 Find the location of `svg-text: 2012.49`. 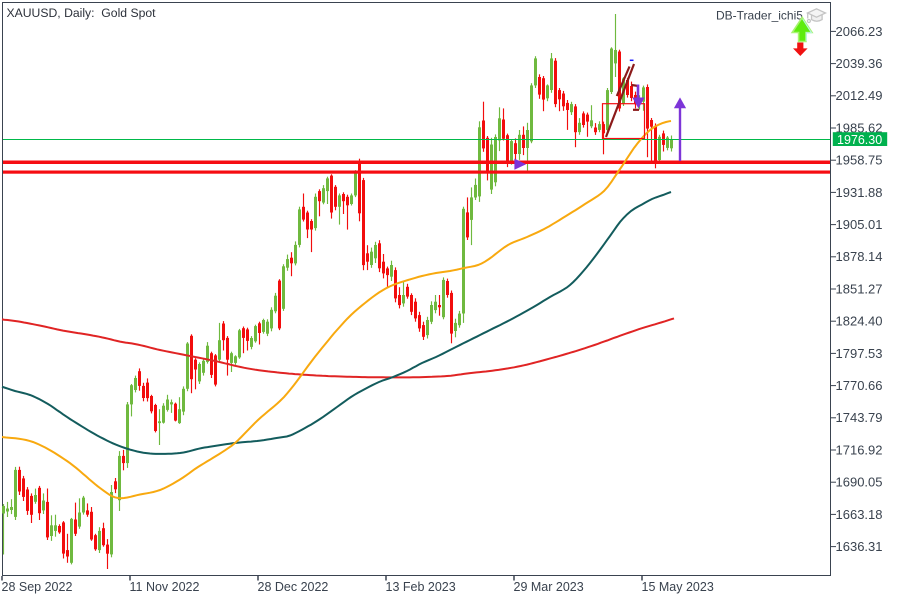

svg-text: 2012.49 is located at coordinates (859, 95).